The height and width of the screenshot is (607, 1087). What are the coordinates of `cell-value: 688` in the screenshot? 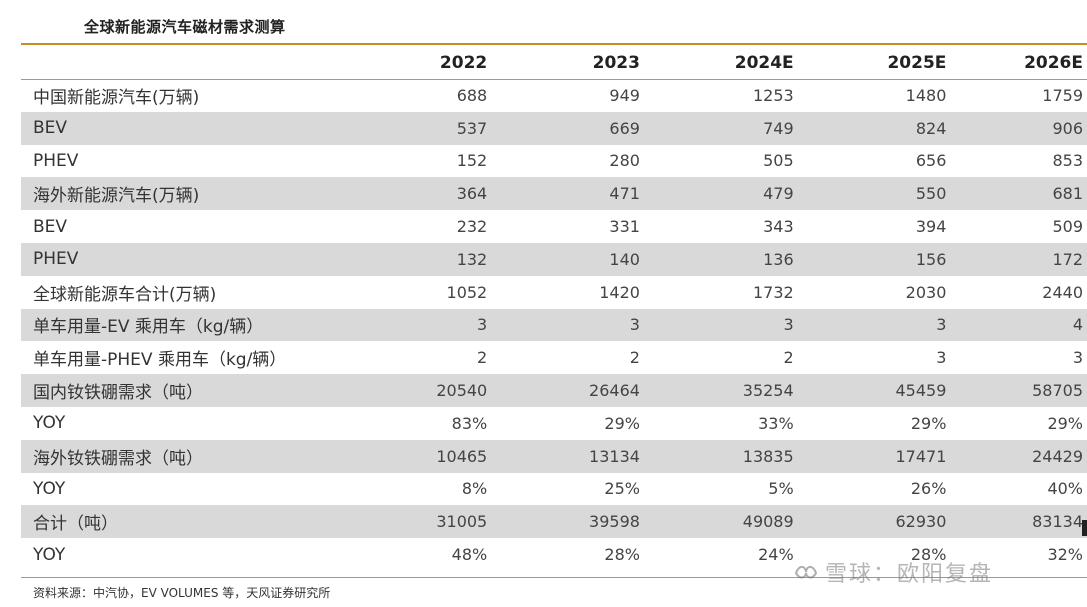 It's located at (472, 95).